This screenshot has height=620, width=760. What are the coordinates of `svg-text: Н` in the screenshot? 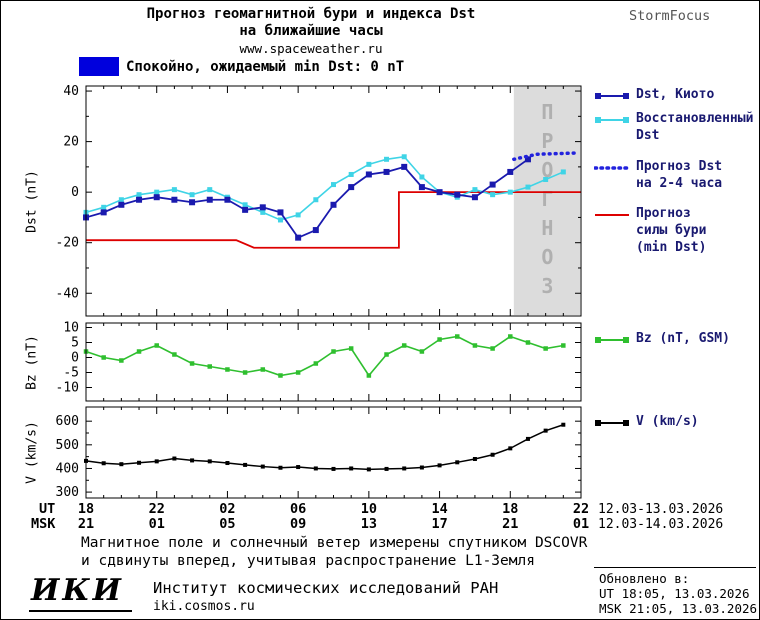 It's located at (547, 228).